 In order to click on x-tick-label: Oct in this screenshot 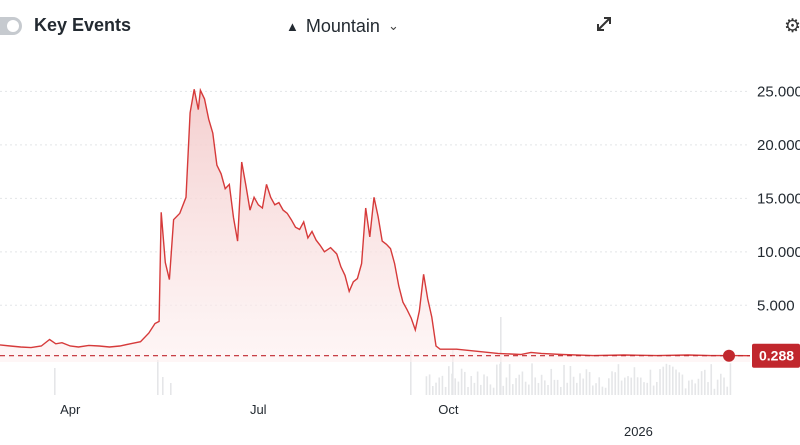, I will do `click(448, 409)`.